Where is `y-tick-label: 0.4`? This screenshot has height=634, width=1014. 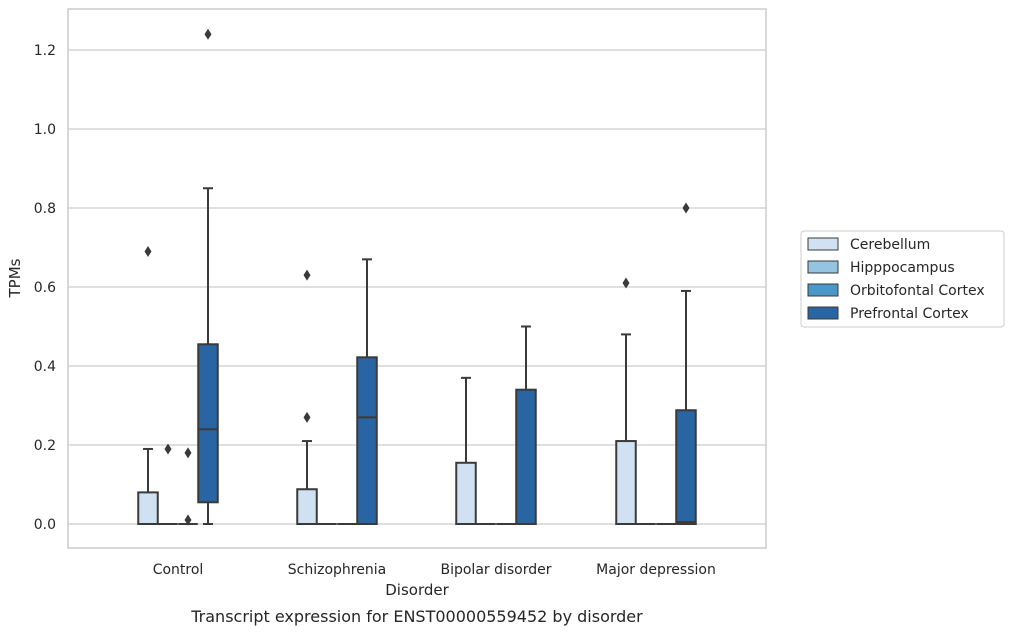 y-tick-label: 0.4 is located at coordinates (45, 367).